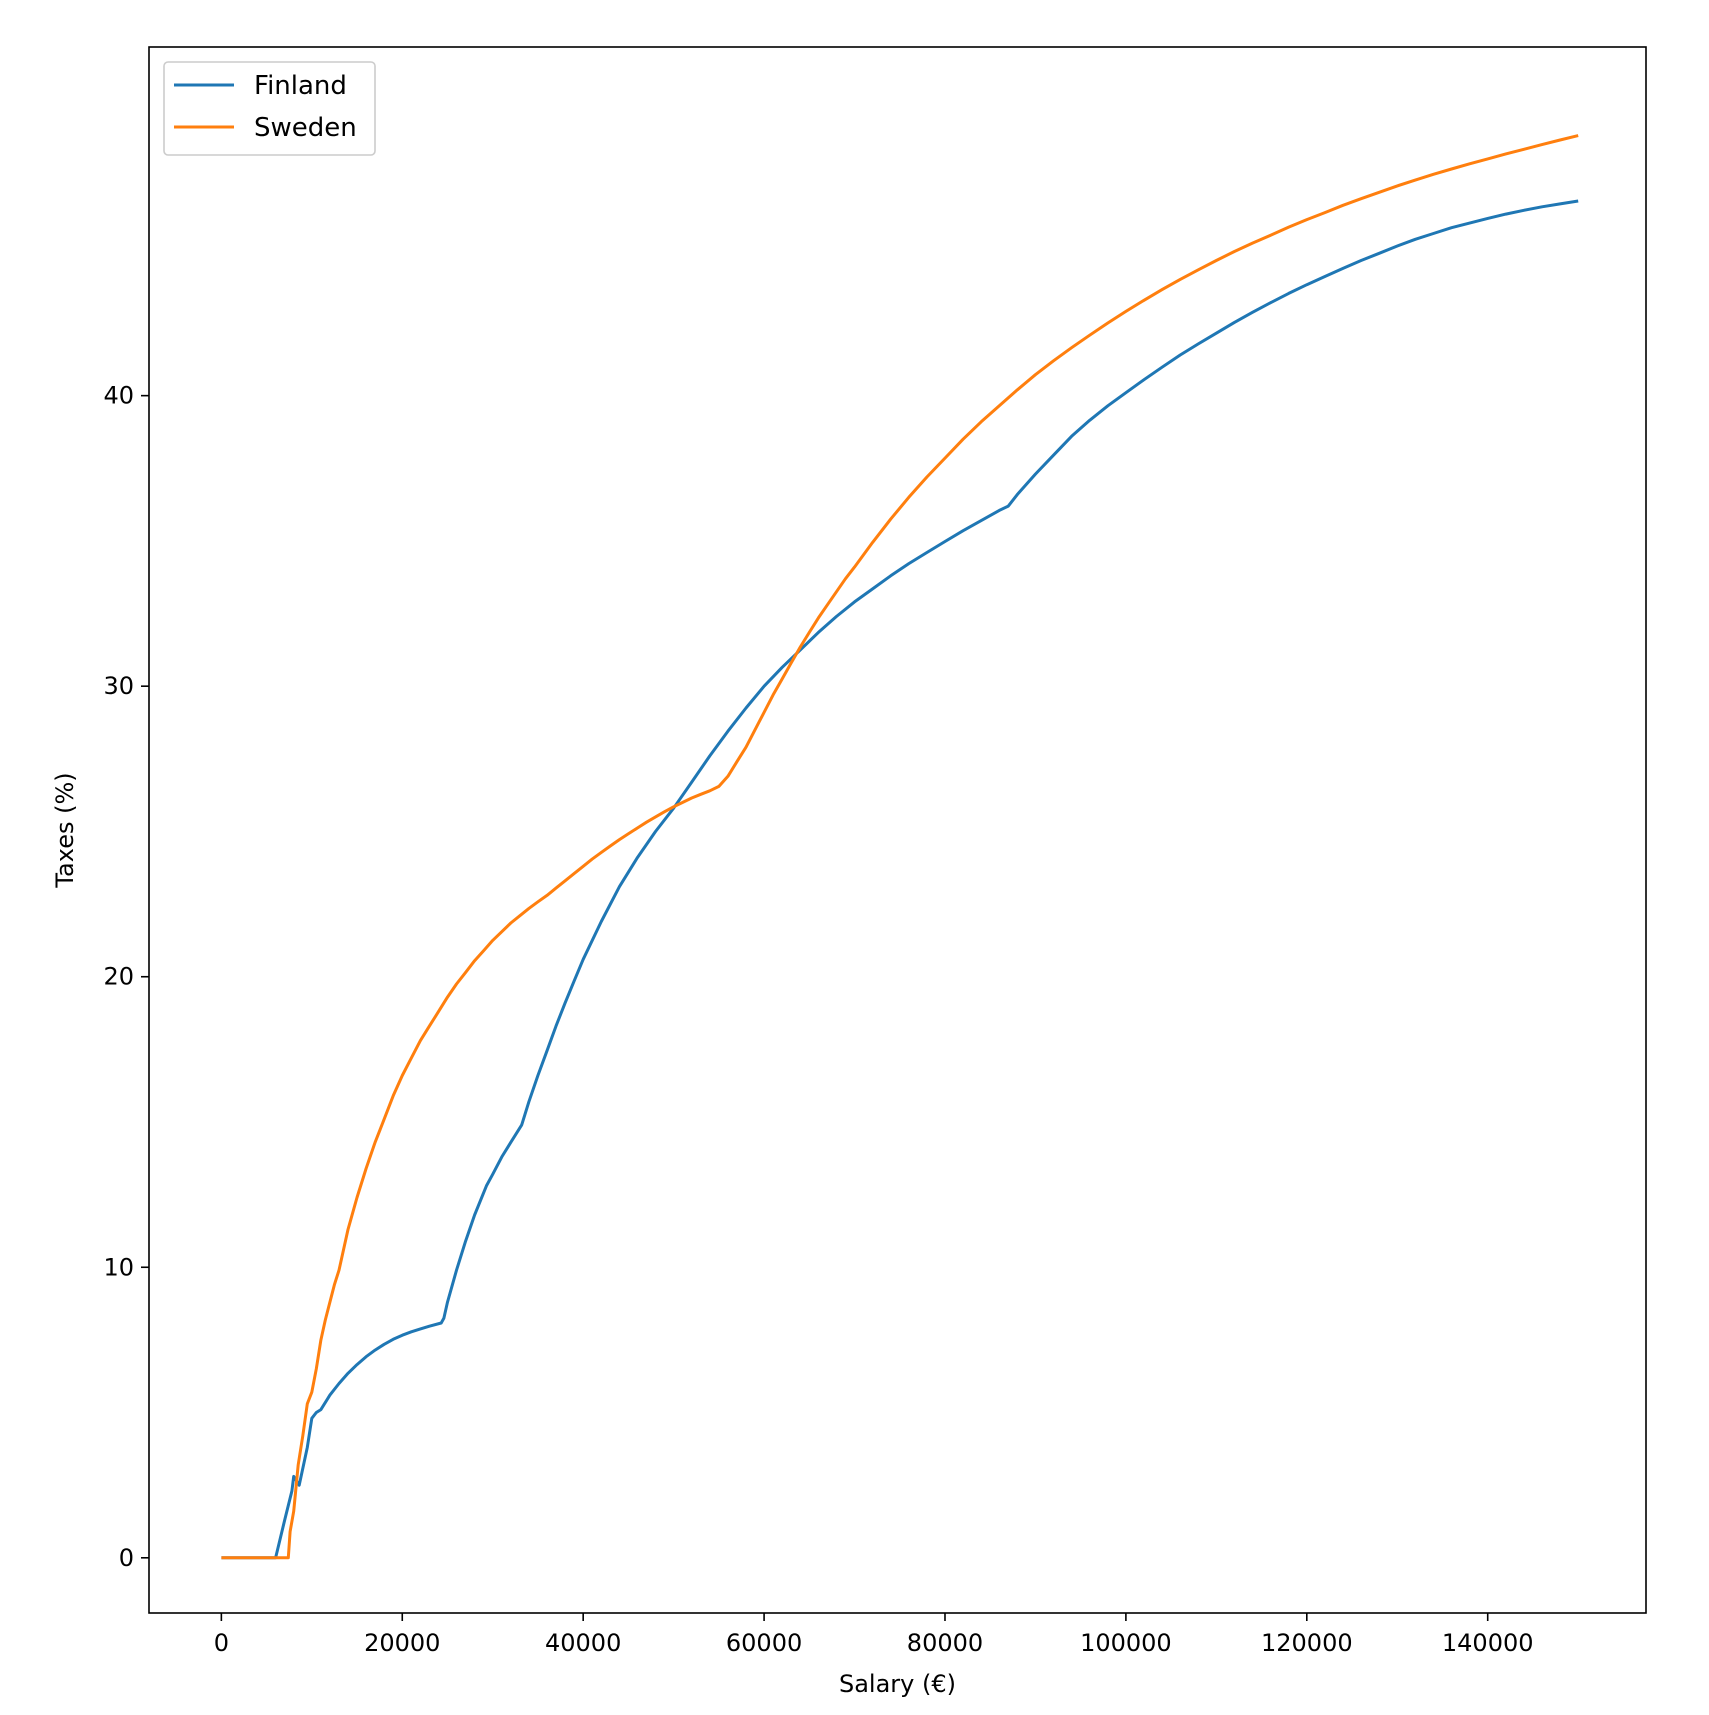  Describe the element at coordinates (1126, 1643) in the screenshot. I see `x-tick-label: 100000` at that location.